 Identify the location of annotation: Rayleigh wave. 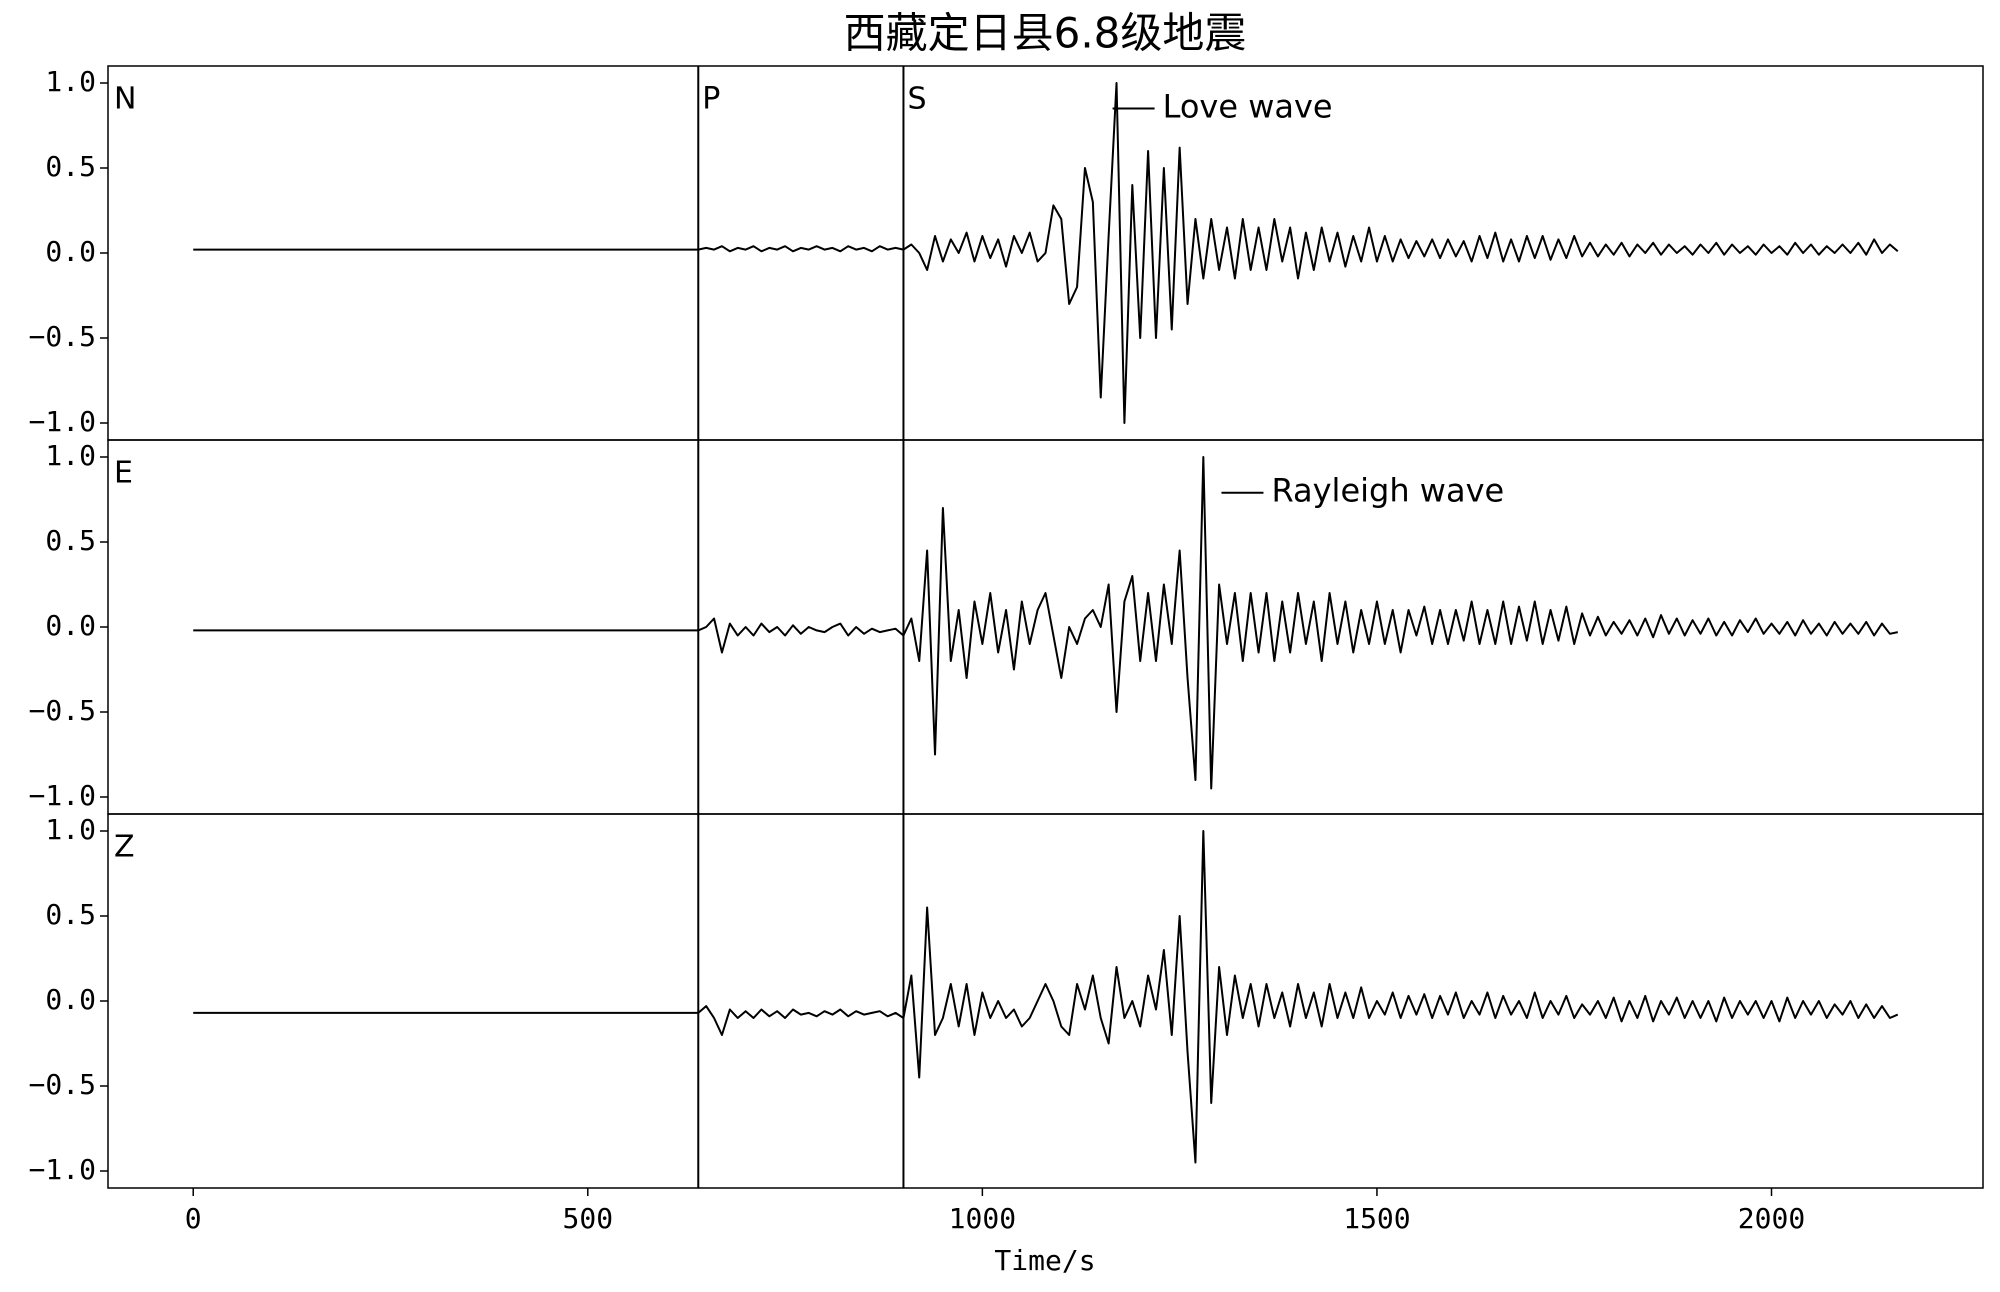
(1387, 491).